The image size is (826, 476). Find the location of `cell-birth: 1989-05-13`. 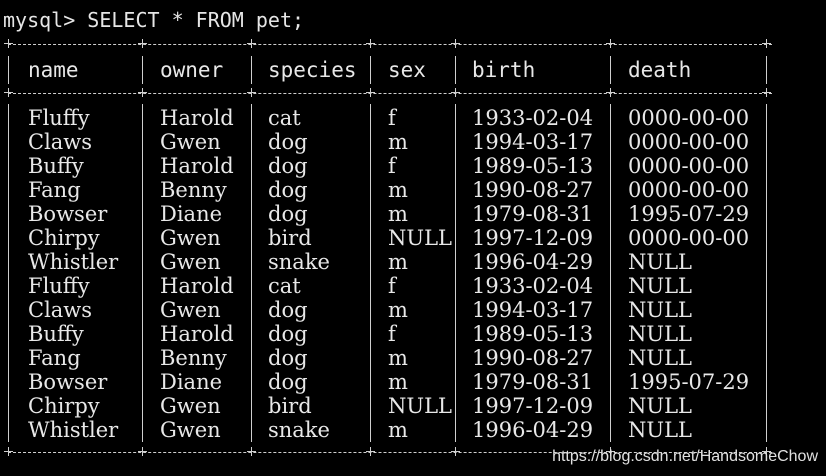

cell-birth: 1989-05-13 is located at coordinates (533, 334).